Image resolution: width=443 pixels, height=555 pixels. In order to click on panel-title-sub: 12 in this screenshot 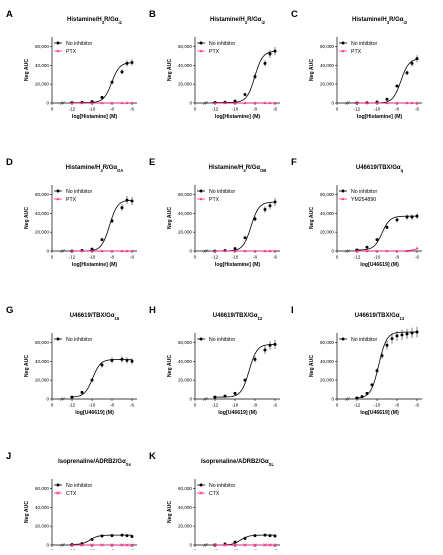, I will do `click(260, 318)`.